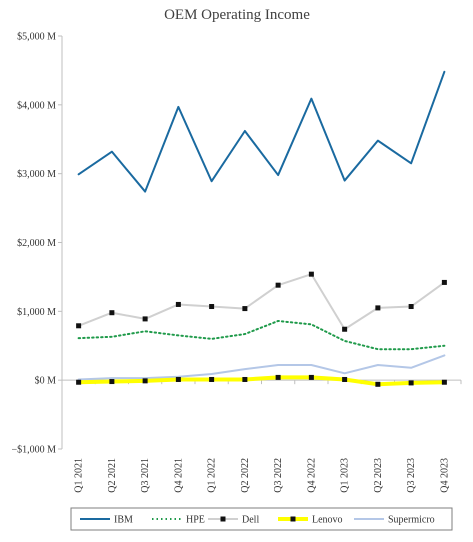  I want to click on legend-marker-lenovo, so click(293, 519).